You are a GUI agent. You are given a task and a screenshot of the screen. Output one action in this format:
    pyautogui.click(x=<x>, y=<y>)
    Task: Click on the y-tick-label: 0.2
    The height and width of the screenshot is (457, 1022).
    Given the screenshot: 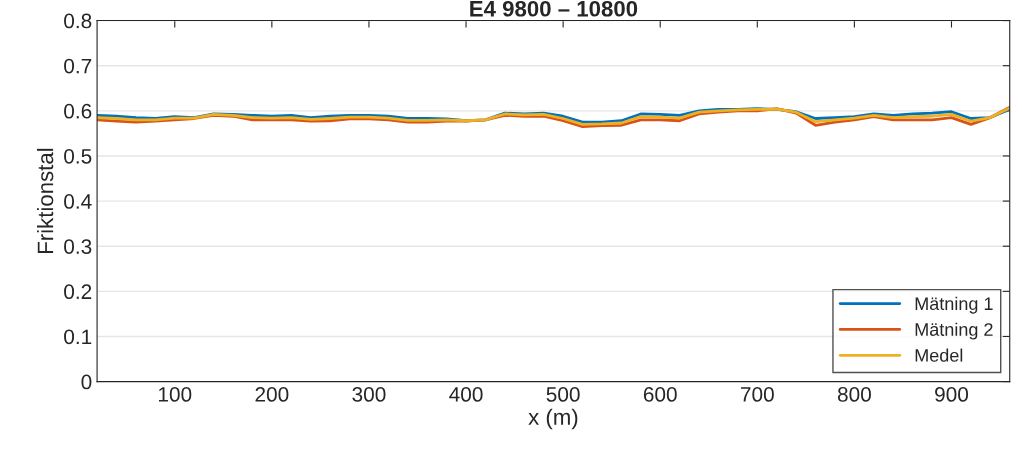 What is the action you would take?
    pyautogui.click(x=78, y=292)
    